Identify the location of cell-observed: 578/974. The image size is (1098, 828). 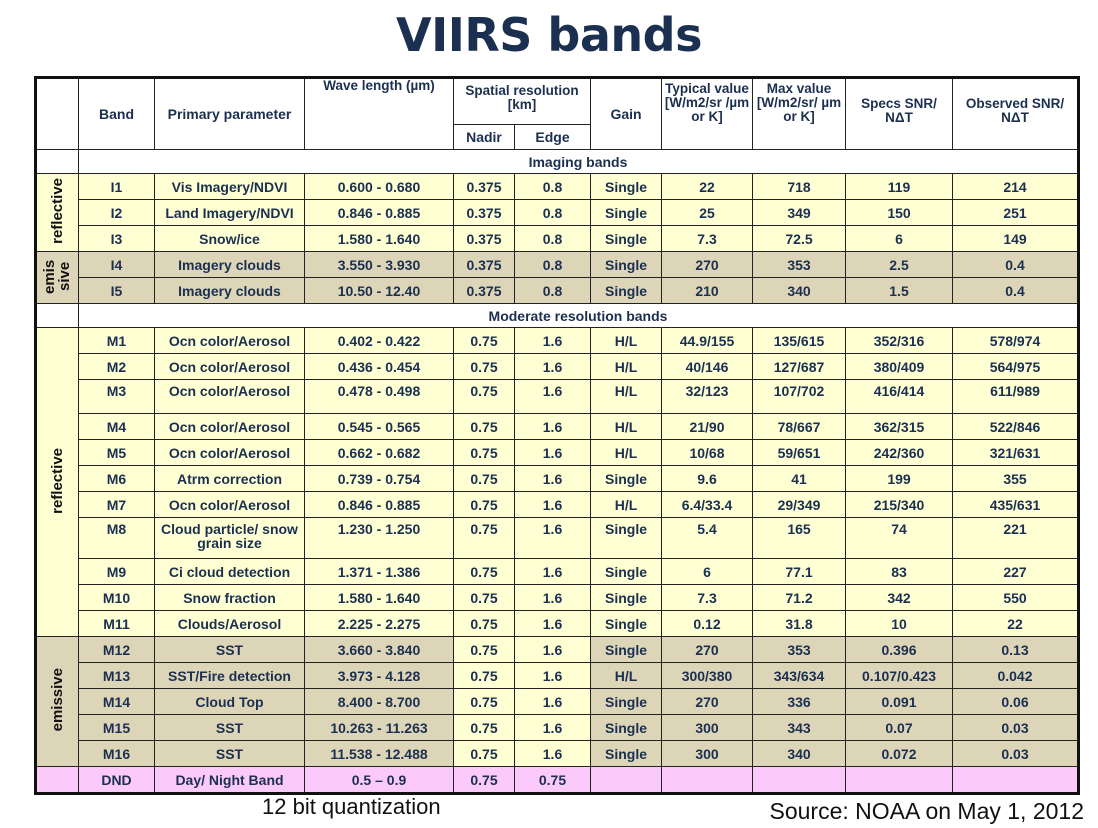
(1015, 340).